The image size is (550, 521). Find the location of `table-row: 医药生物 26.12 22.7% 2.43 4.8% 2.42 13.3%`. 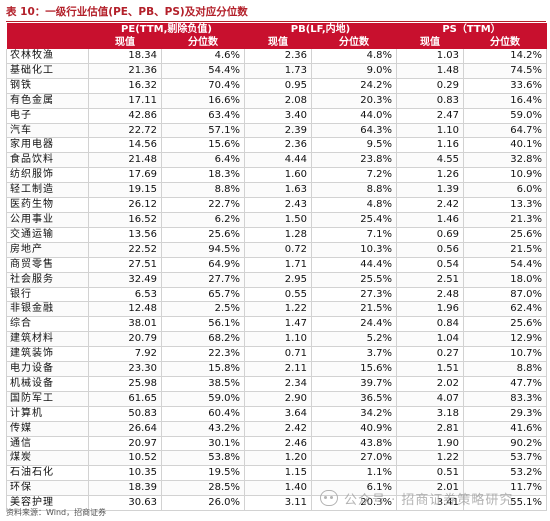

table-row: 医药生物 26.12 22.7% 2.43 4.8% 2.42 13.3% is located at coordinates (277, 205).